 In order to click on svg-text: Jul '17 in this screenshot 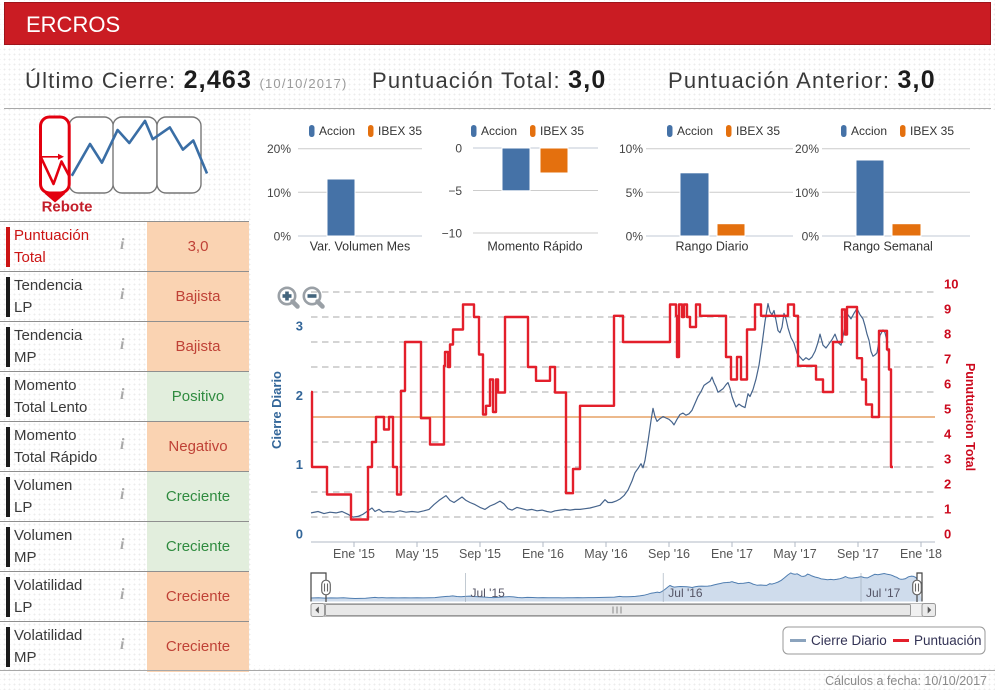, I will do `click(883, 593)`.